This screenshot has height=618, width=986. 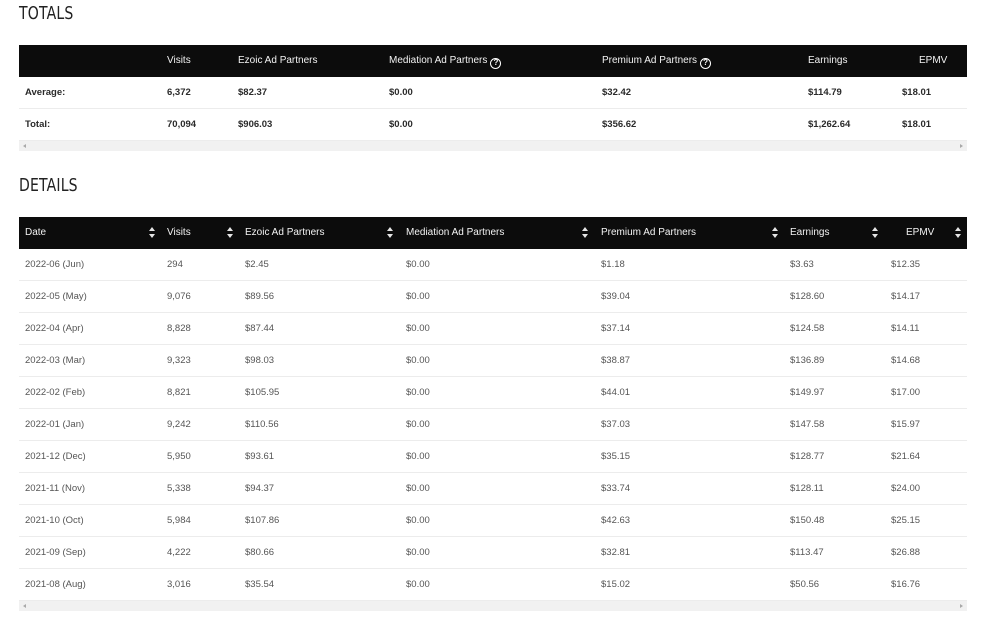 I want to click on details-cell-earnings: $124.58, so click(x=807, y=328).